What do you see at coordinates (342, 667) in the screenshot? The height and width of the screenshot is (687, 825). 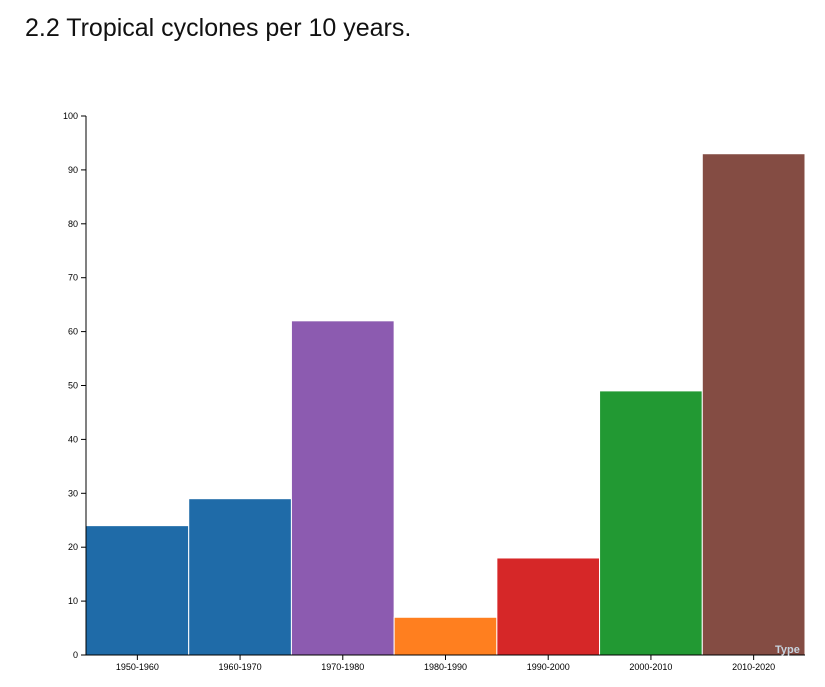 I see `x-tick-label: 1970-1980` at bounding box center [342, 667].